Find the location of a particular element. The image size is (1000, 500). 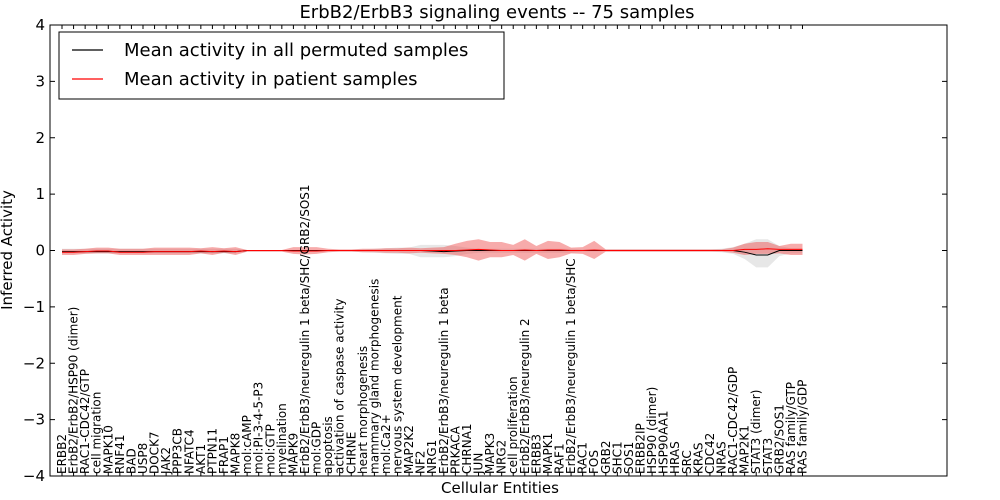

x-tick-label: mol:GDP is located at coordinates (317, 448).